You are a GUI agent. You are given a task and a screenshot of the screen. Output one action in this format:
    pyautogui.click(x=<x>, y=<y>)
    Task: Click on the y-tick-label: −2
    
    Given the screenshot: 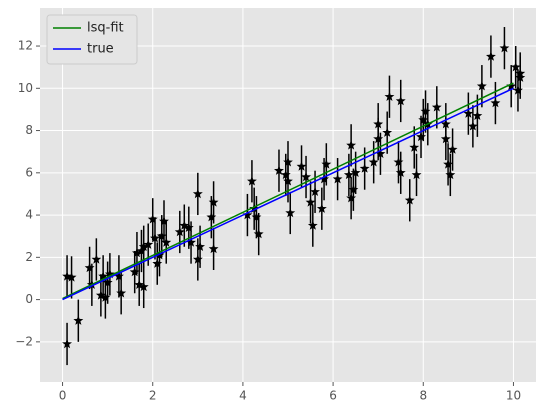 What is the action you would take?
    pyautogui.click(x=24, y=341)
    